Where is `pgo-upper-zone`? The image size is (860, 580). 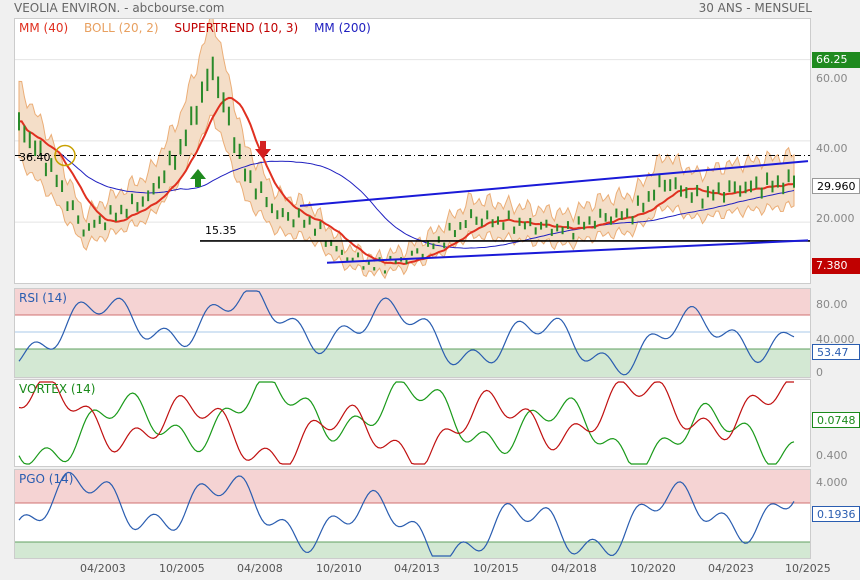
pgo-upper-zone is located at coordinates (412, 486).